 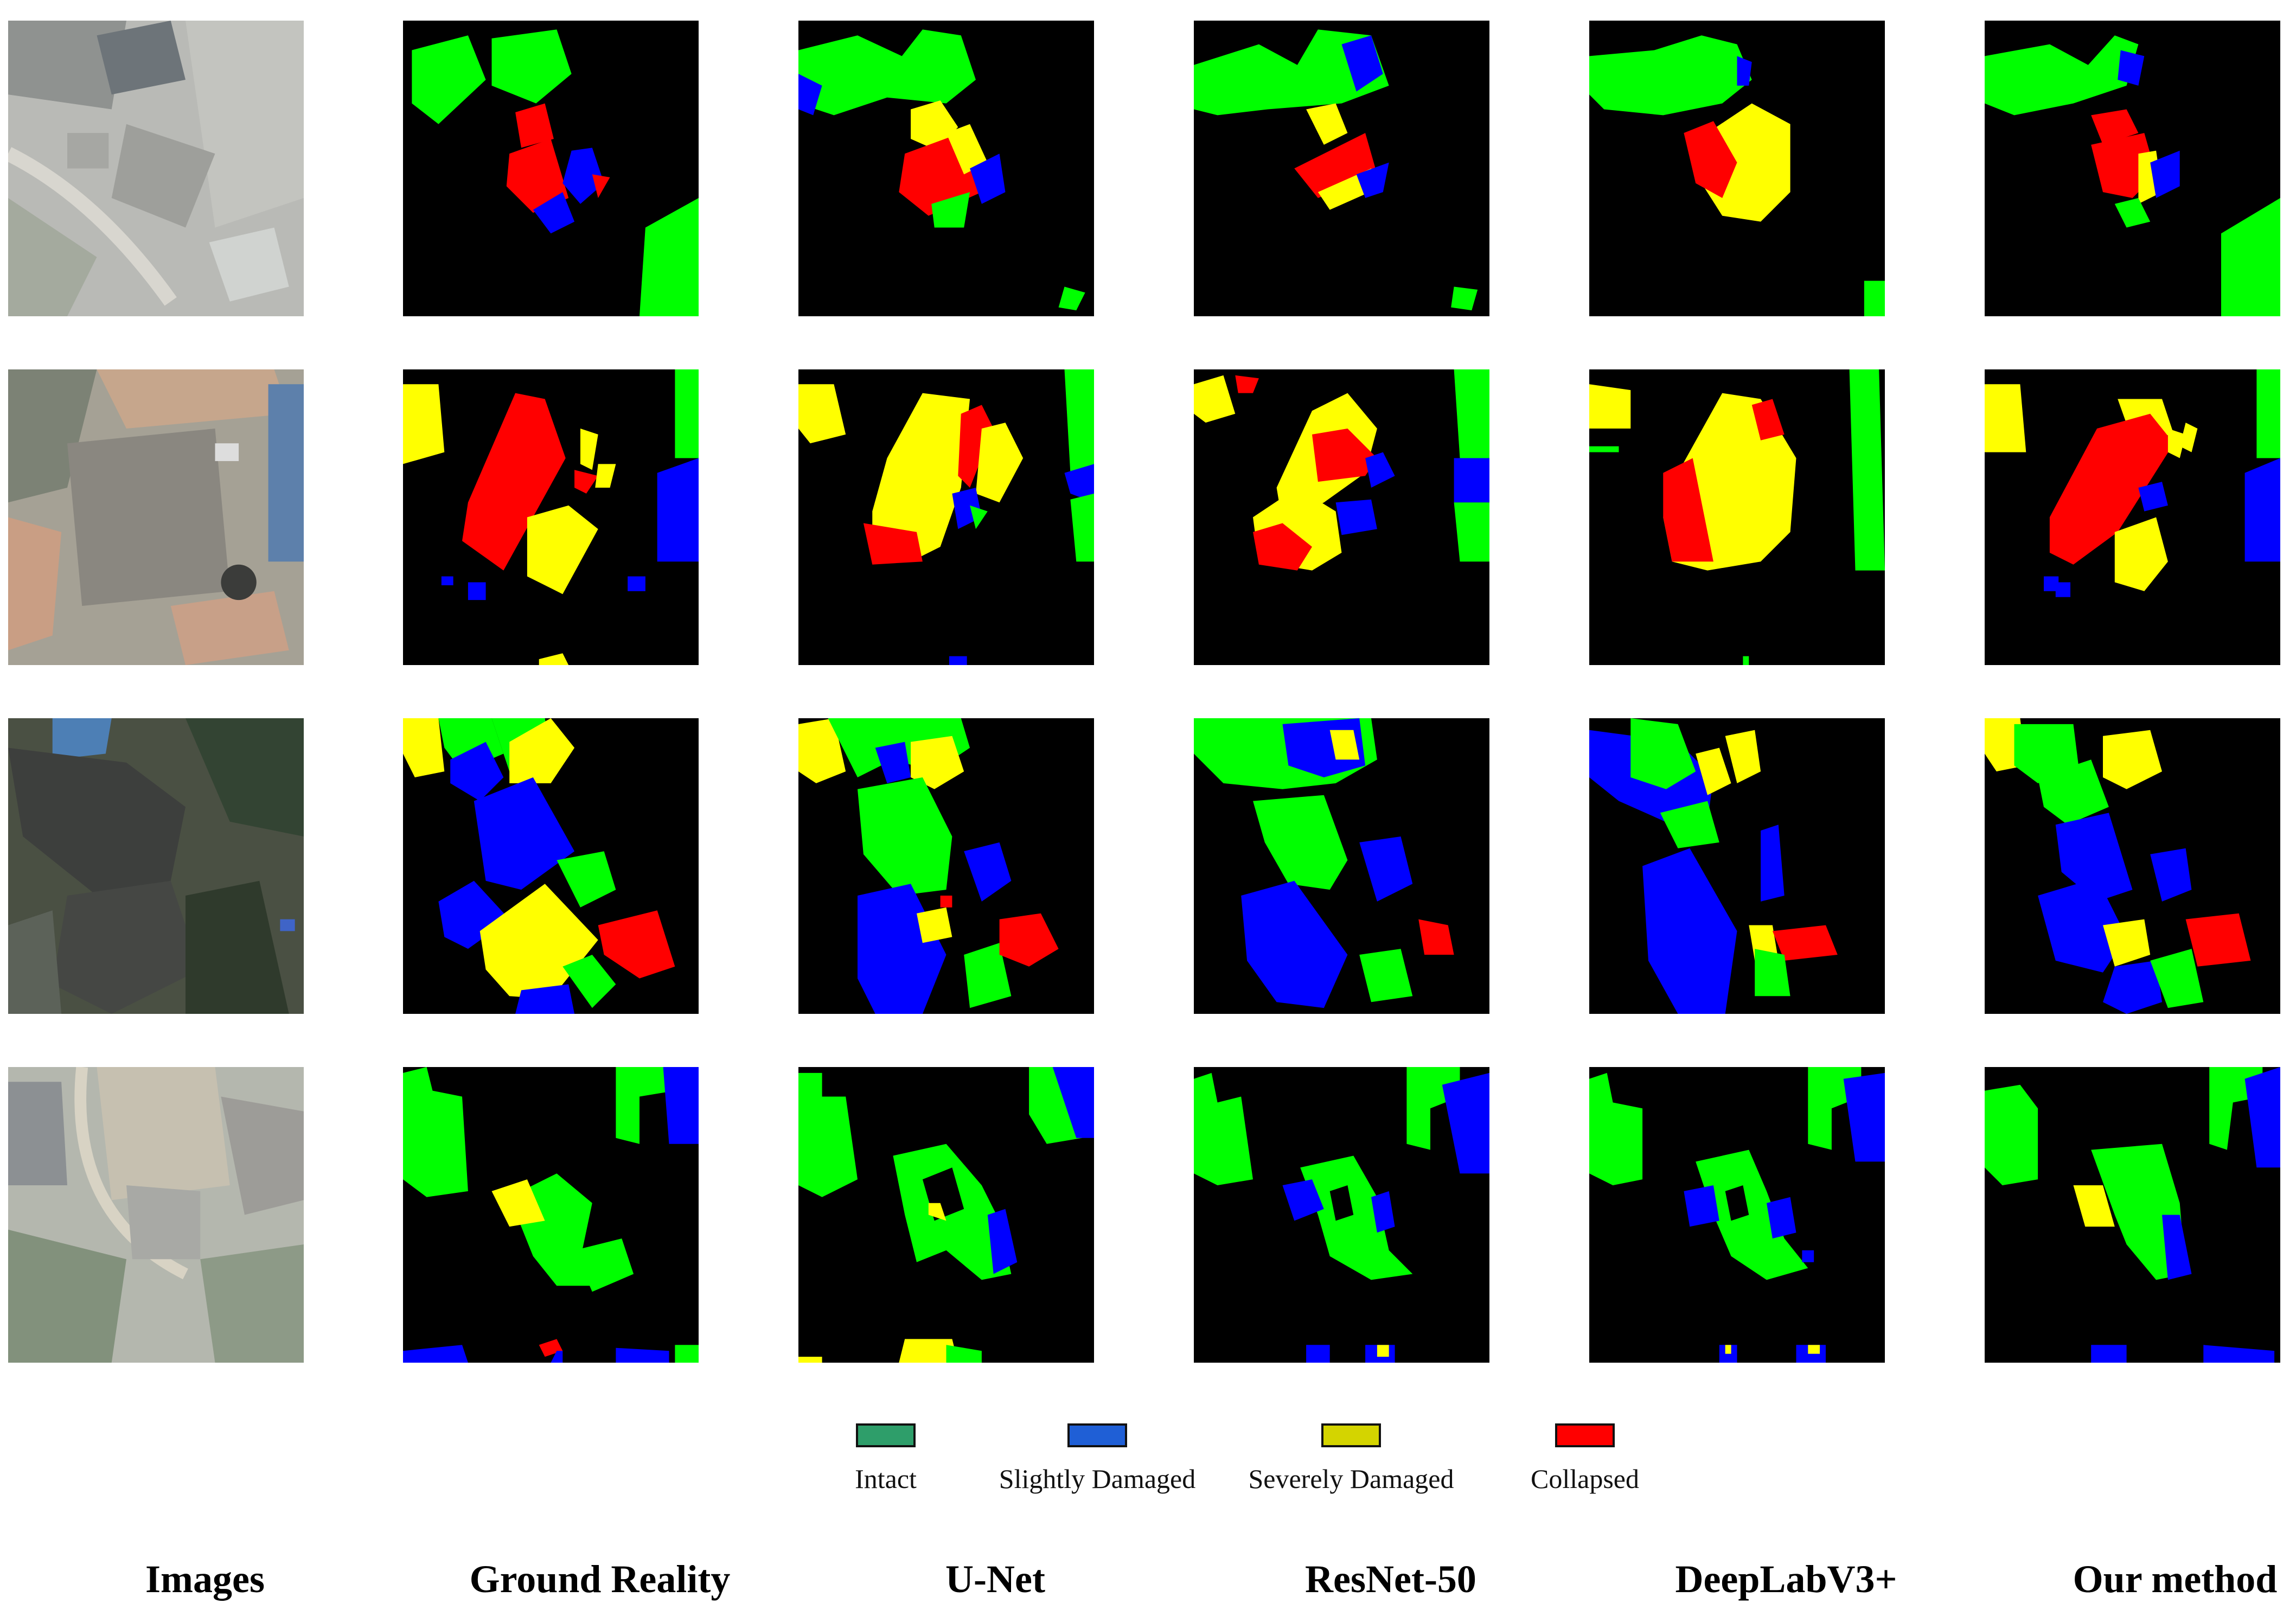 I want to click on row3-aerial-image, so click(x=156, y=866).